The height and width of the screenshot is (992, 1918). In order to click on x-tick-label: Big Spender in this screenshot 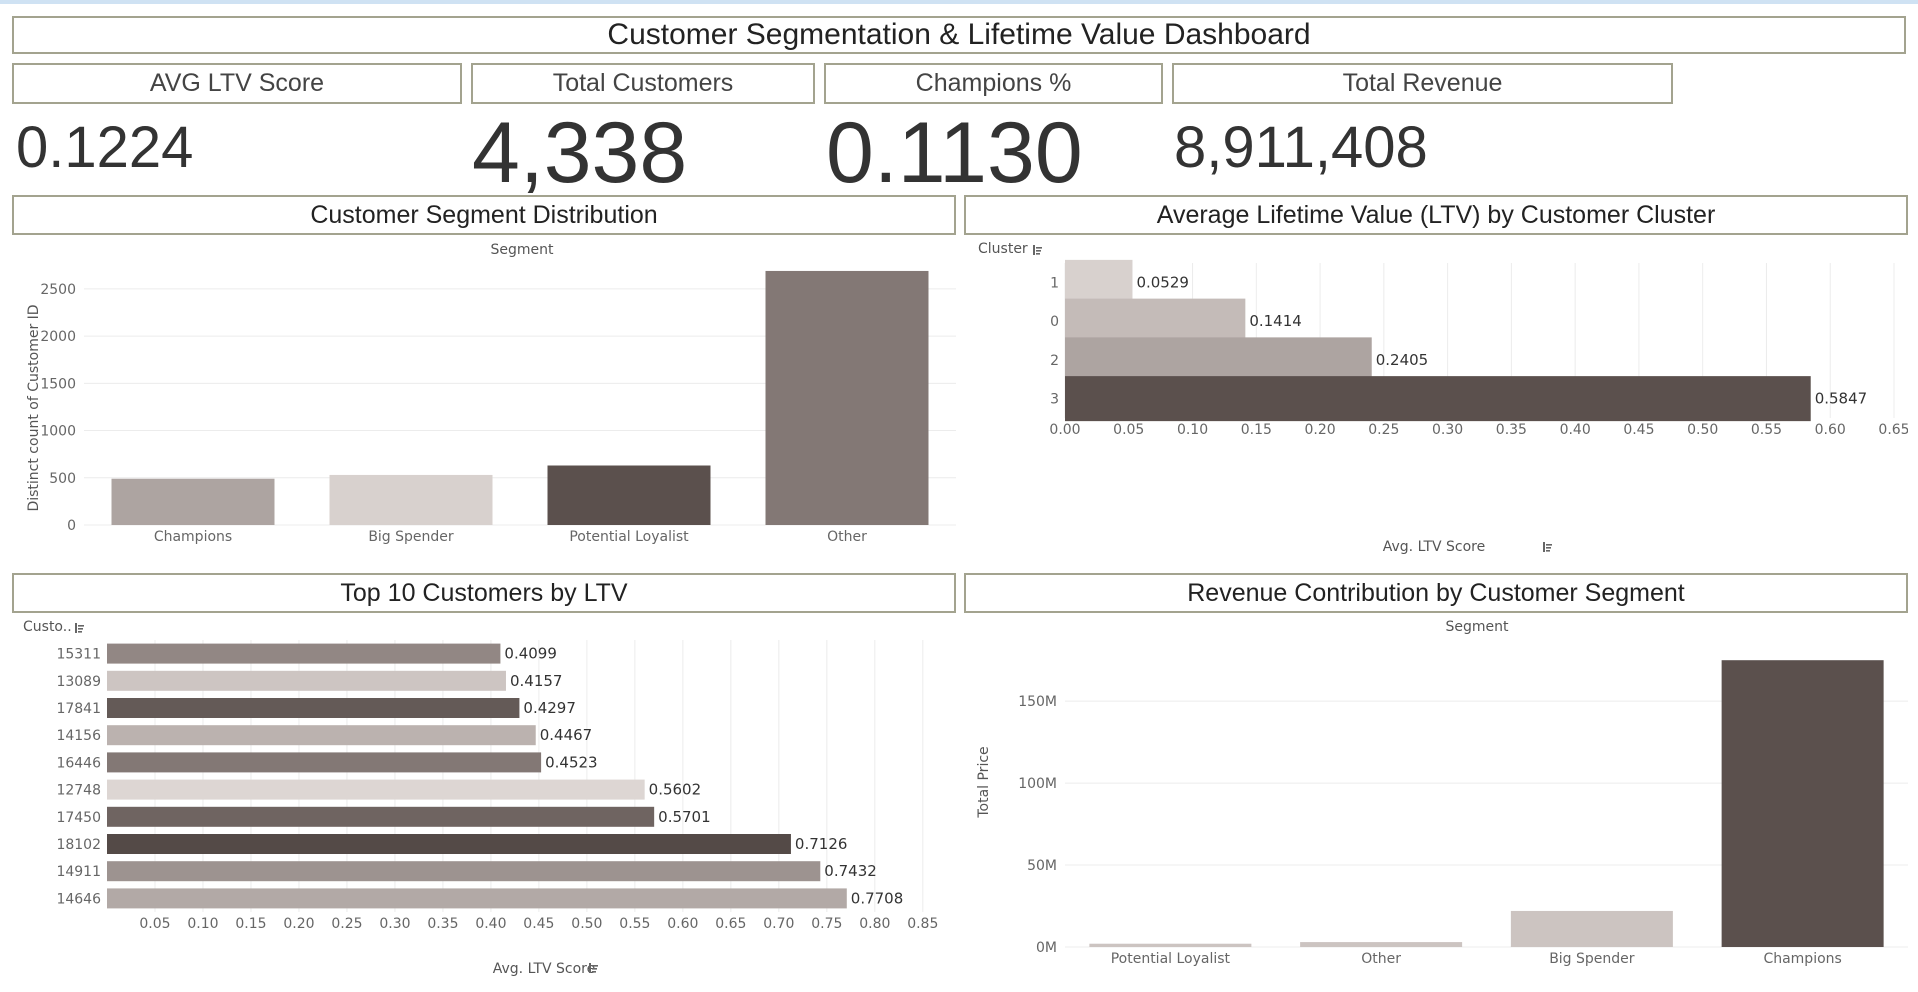, I will do `click(411, 537)`.